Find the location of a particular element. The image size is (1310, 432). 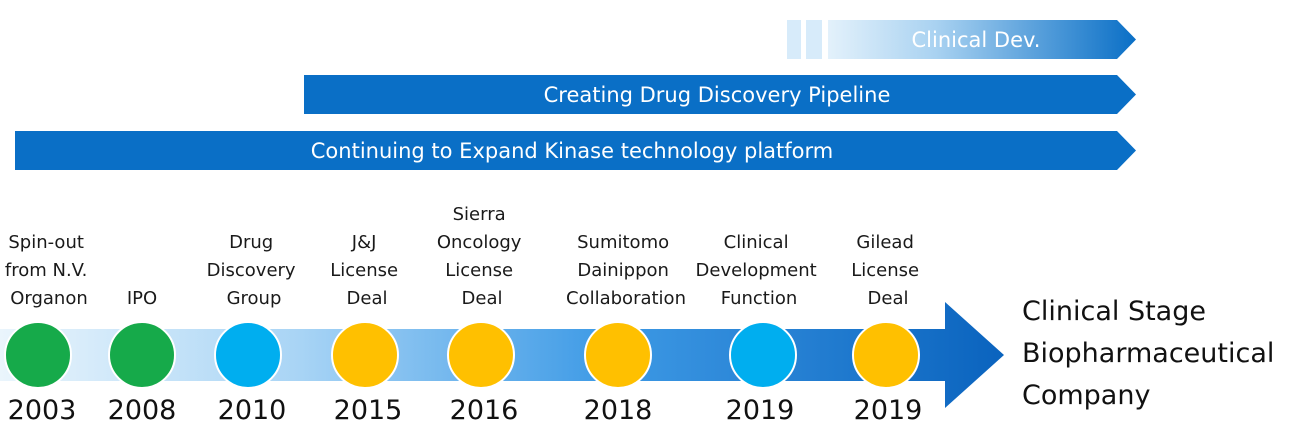

year-labels: 2003 2008 2010 2015 2016 2018 2019 2019 is located at coordinates (465, 410).